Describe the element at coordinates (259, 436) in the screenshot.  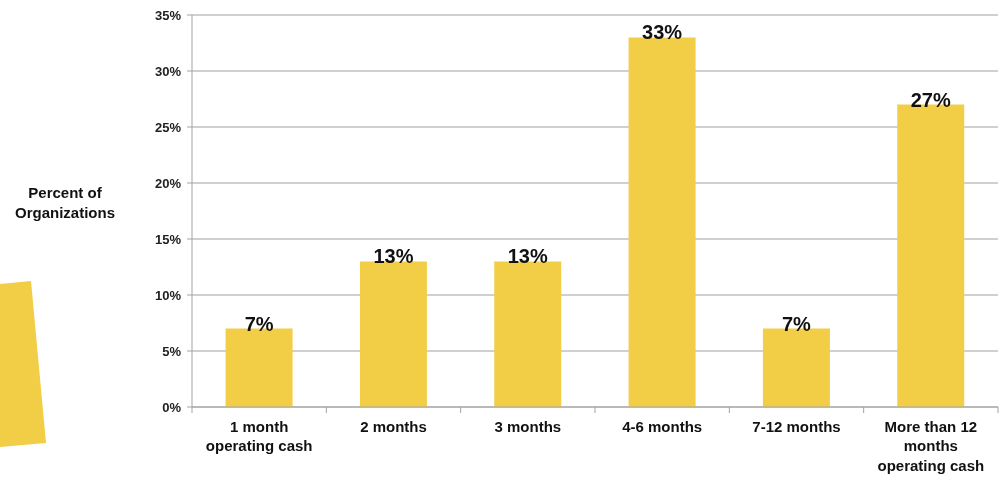
I see `x-tick-label: 1 month operating cash` at that location.